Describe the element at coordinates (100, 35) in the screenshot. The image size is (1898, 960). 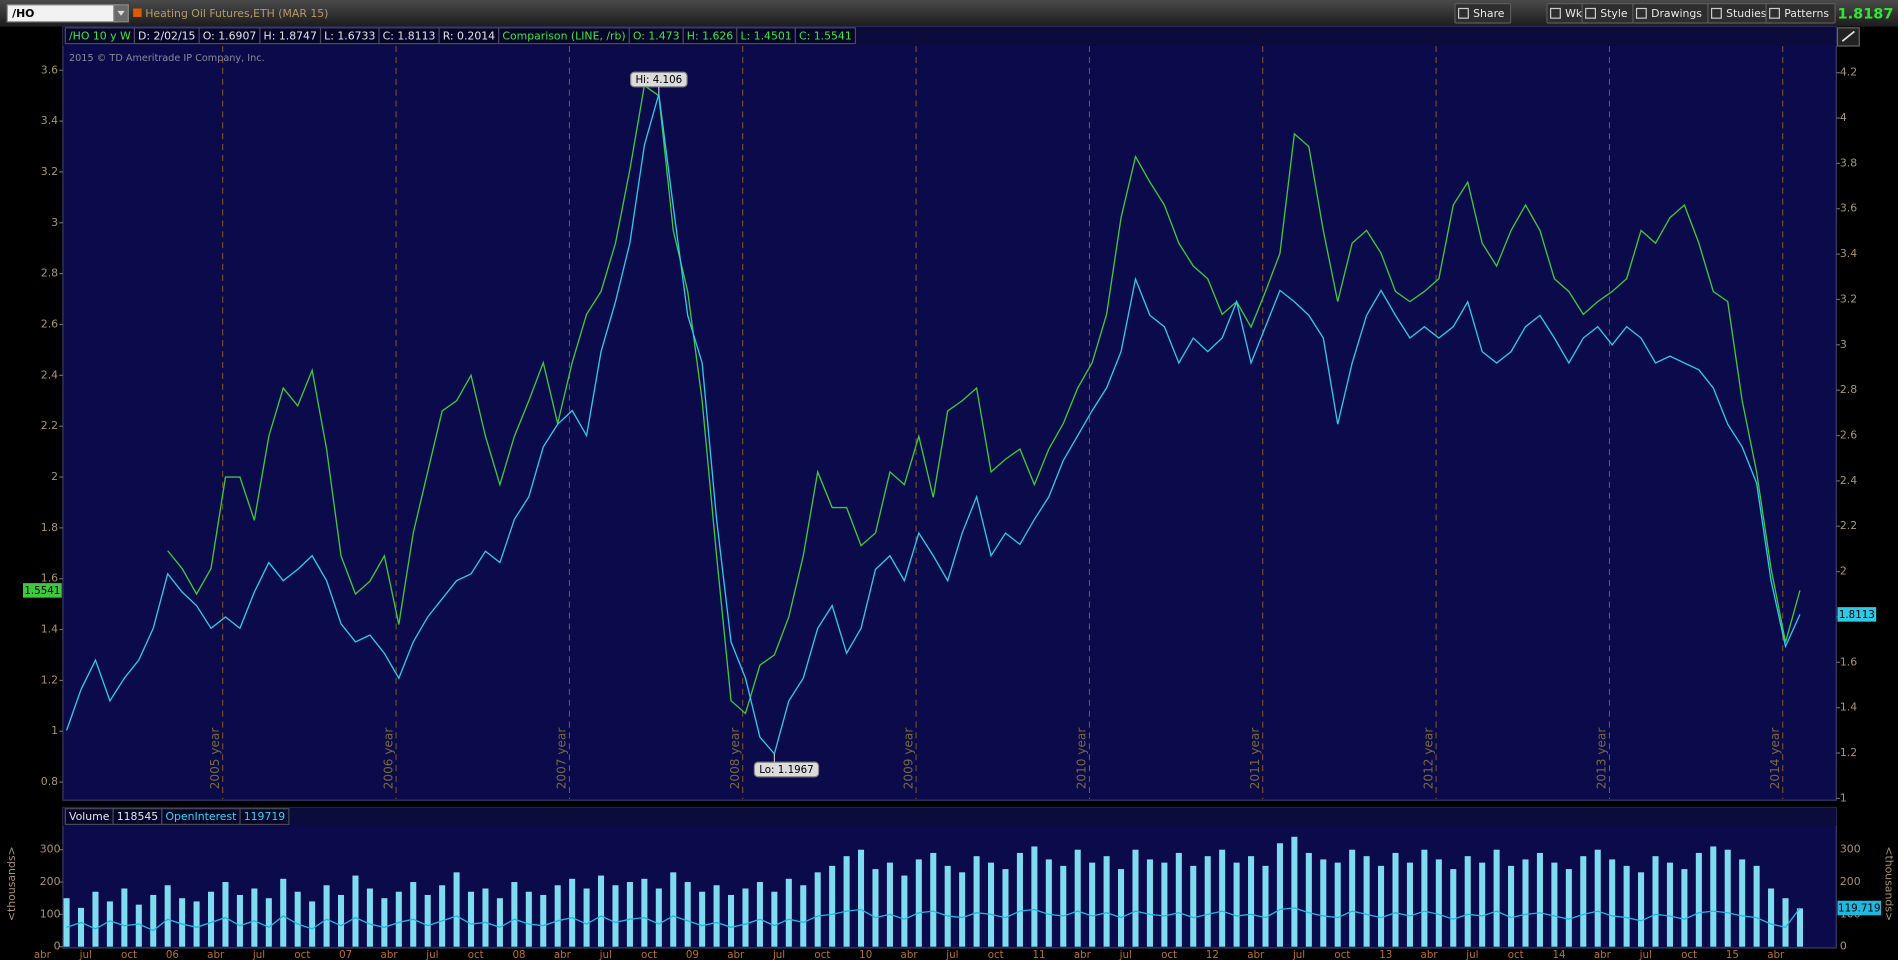
I see `header-text: /HO 10 y W` at that location.